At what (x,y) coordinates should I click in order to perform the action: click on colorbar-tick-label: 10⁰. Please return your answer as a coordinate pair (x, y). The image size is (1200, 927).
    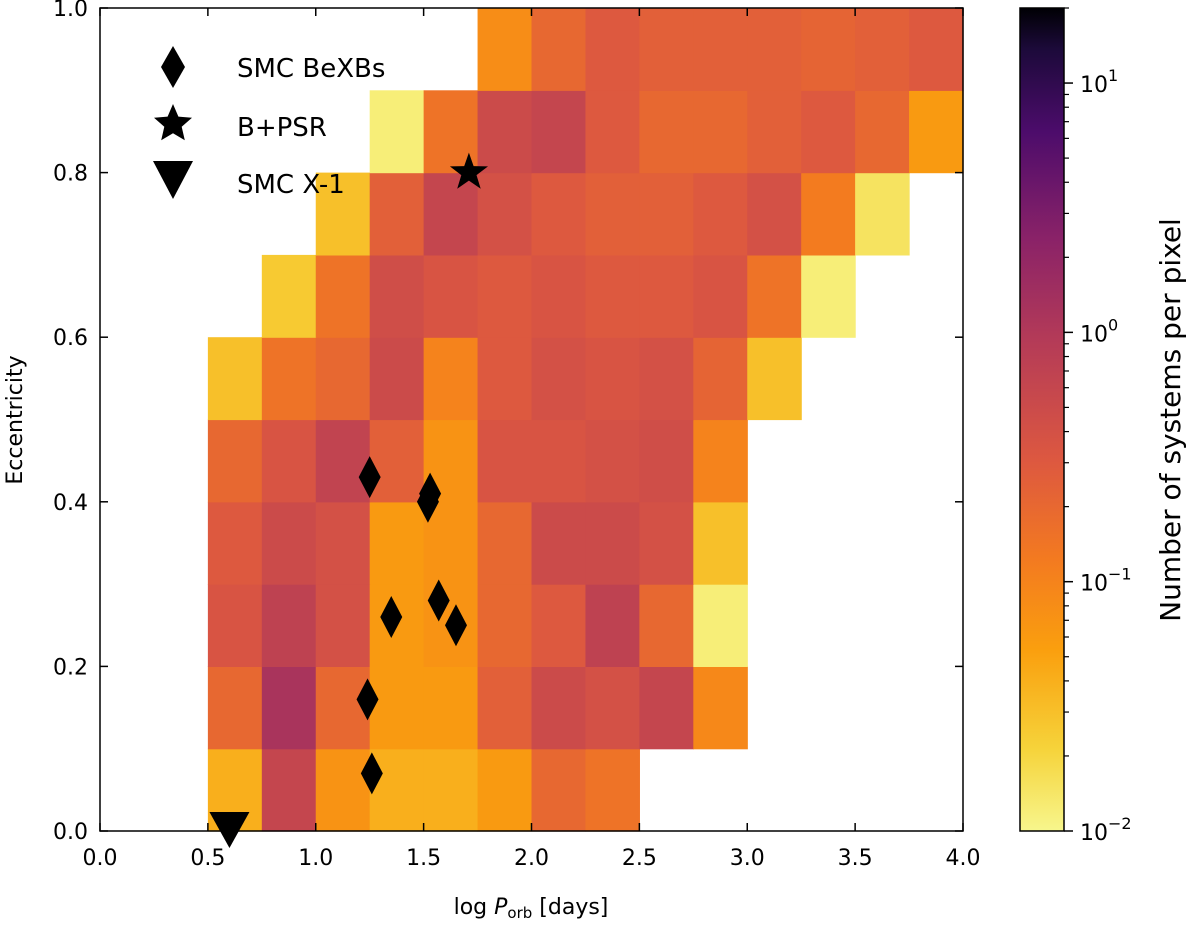
    Looking at the image, I should click on (1099, 331).